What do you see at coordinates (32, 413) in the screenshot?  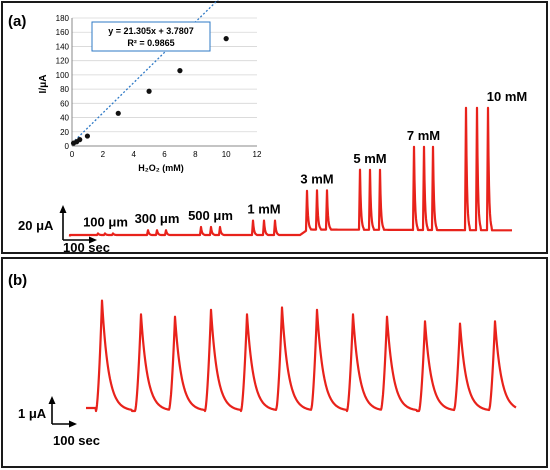 I see `scale-b-current-label: 1 μA` at bounding box center [32, 413].